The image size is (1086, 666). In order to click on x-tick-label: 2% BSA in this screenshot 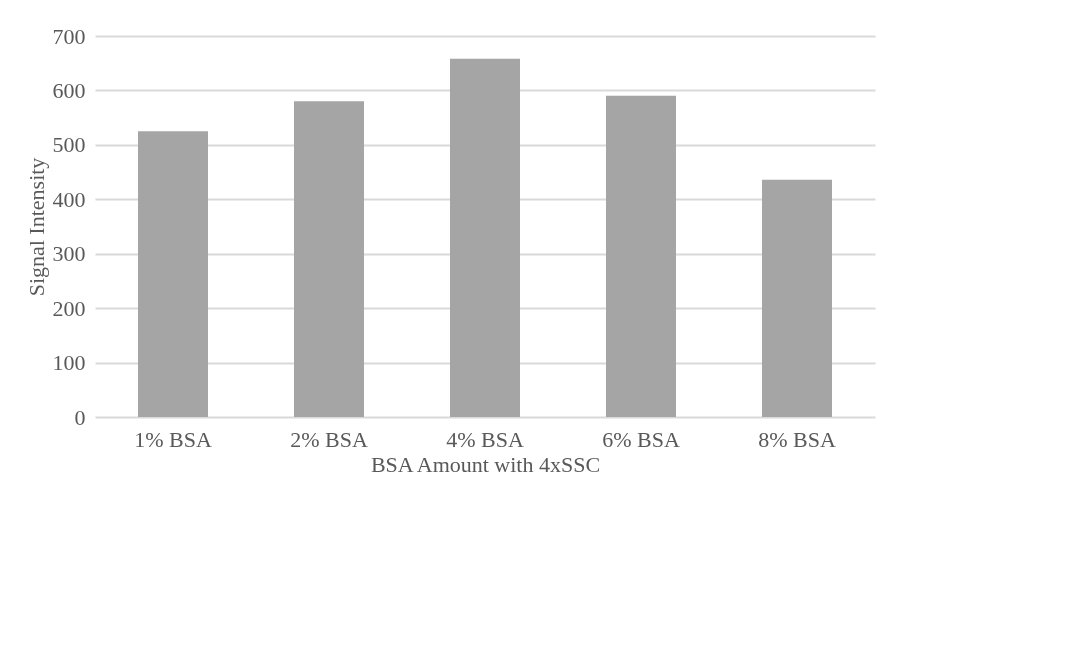, I will do `click(329, 439)`.